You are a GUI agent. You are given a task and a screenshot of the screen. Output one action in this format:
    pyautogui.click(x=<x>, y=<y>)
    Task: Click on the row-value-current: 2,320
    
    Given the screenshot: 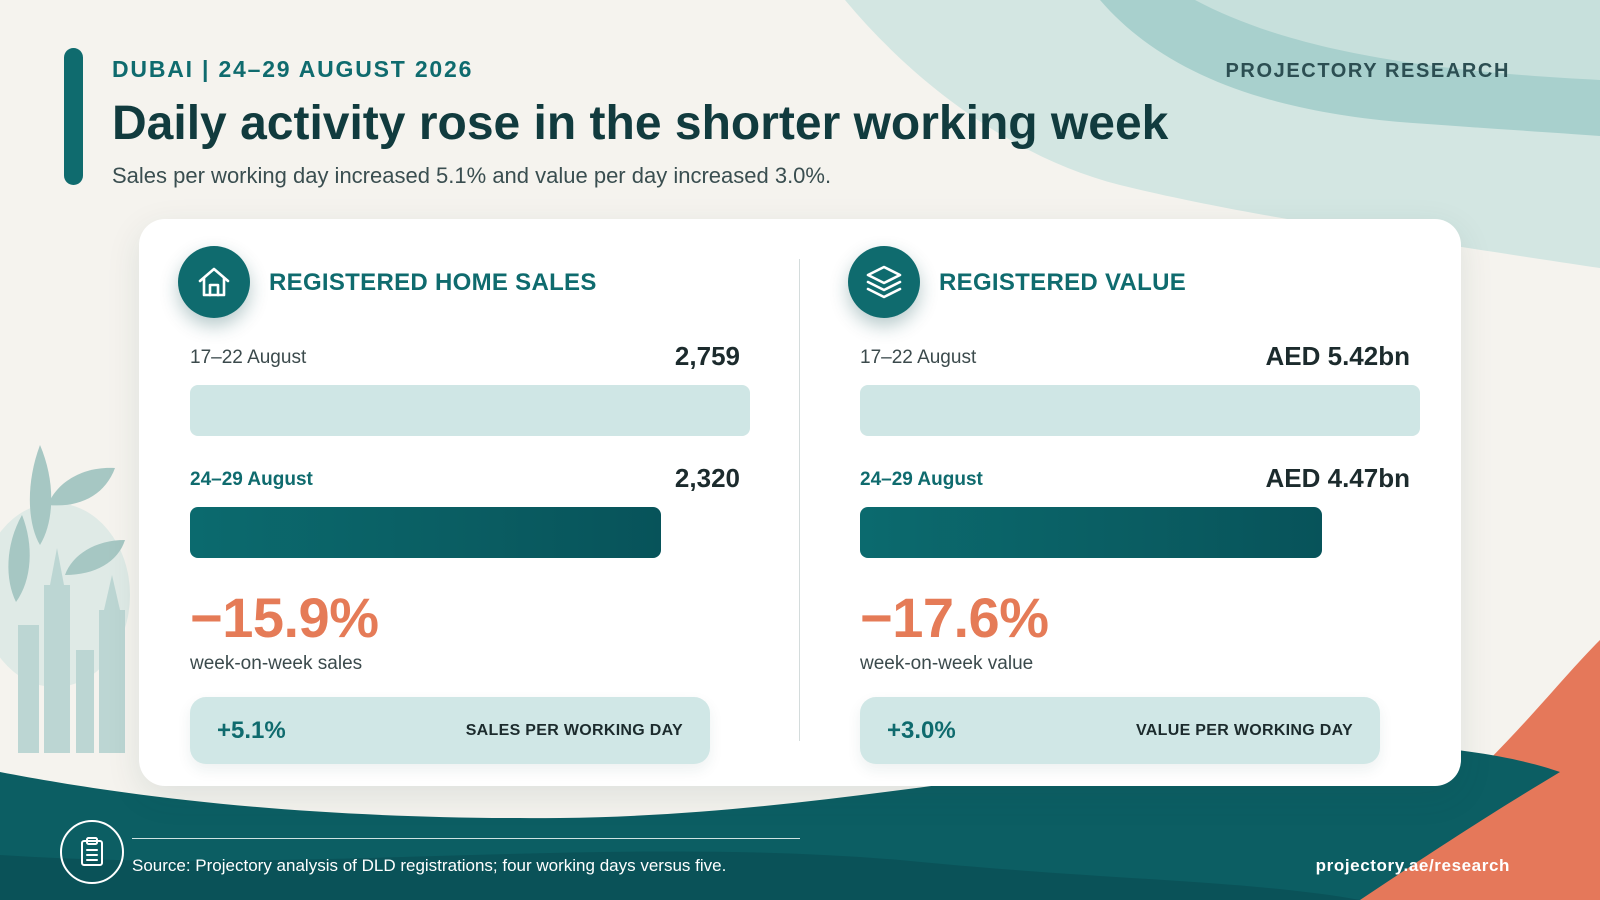 What is the action you would take?
    pyautogui.click(x=707, y=478)
    